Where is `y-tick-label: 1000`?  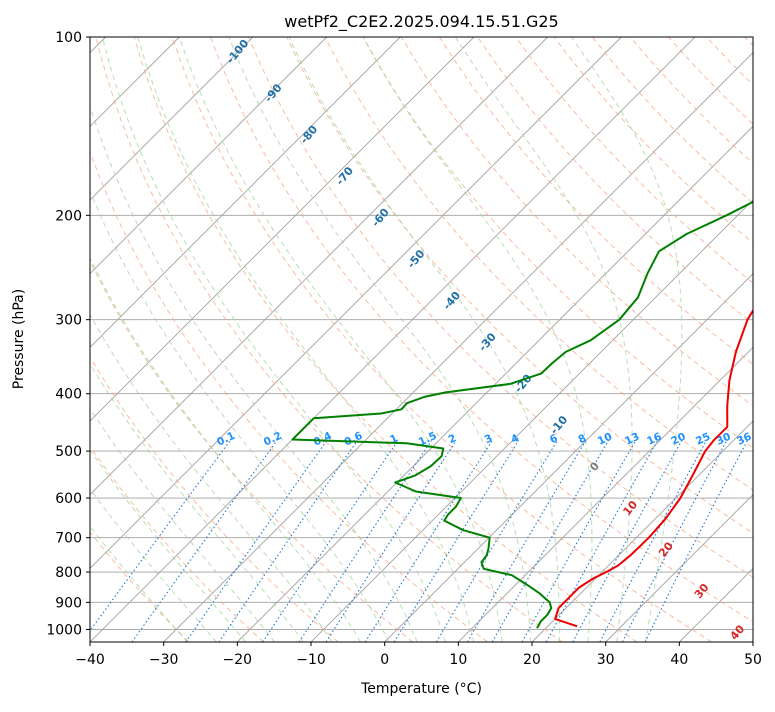
y-tick-label: 1000 is located at coordinates (64, 630).